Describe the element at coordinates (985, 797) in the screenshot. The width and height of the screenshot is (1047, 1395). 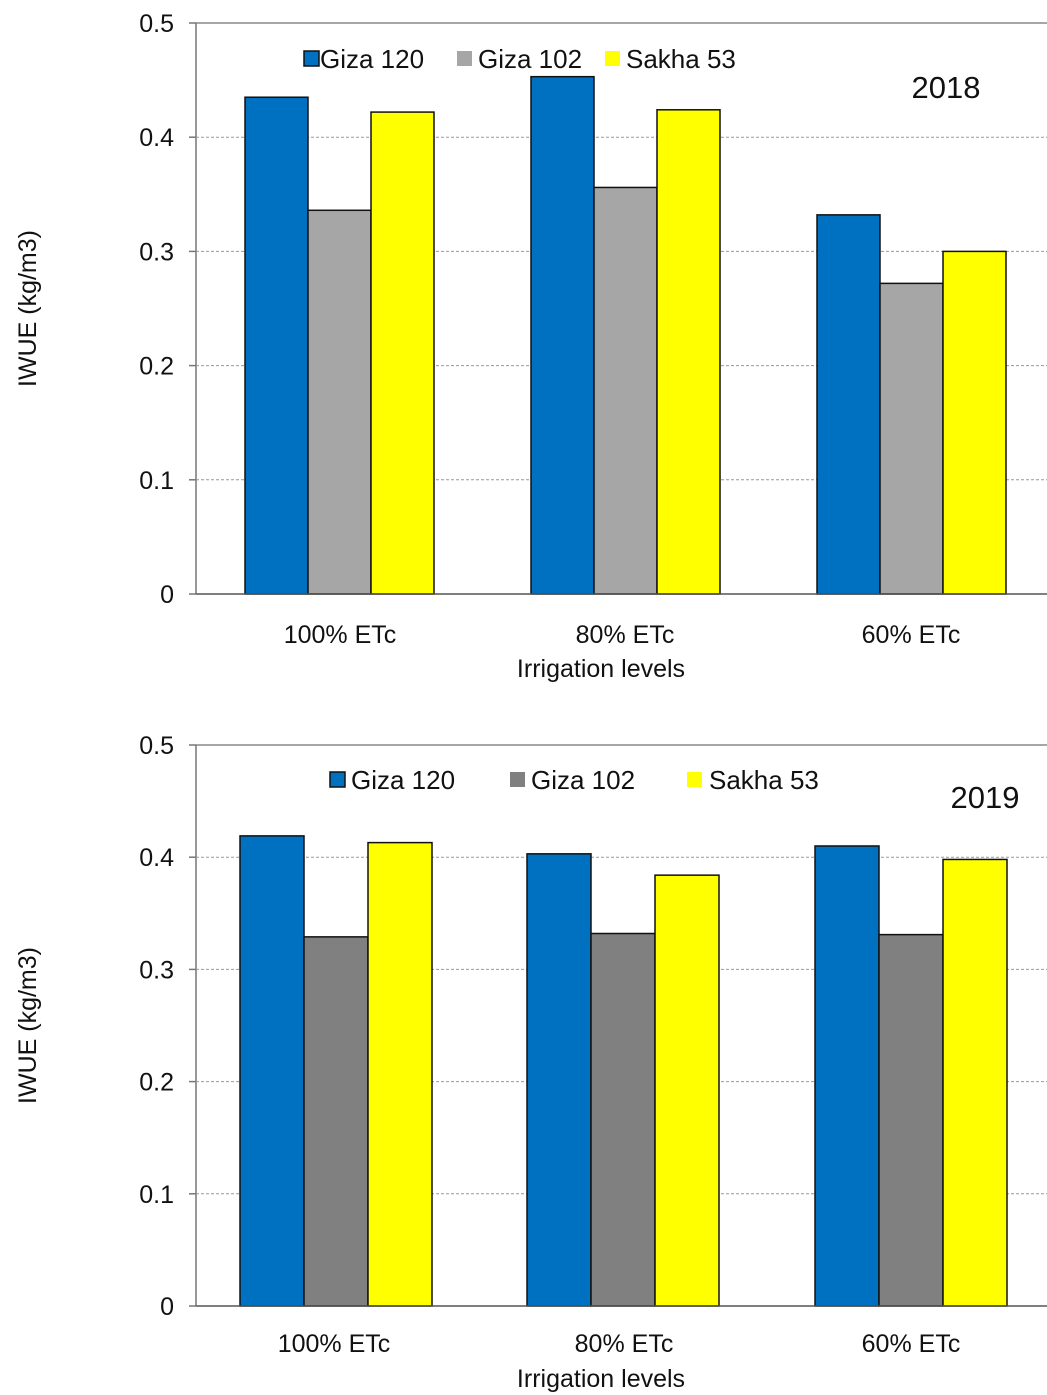
I see `year-annotation: 2019` at that location.